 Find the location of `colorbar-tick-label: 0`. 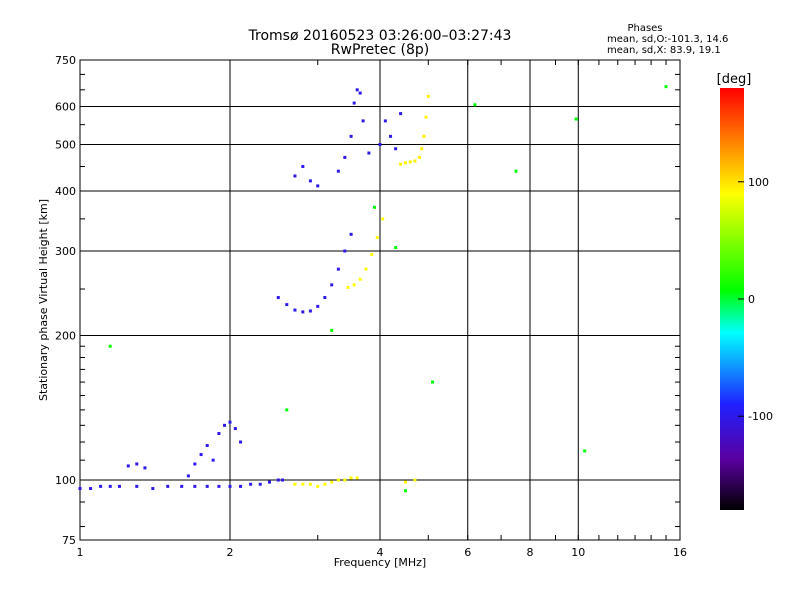

colorbar-tick-label: 0 is located at coordinates (751, 299).